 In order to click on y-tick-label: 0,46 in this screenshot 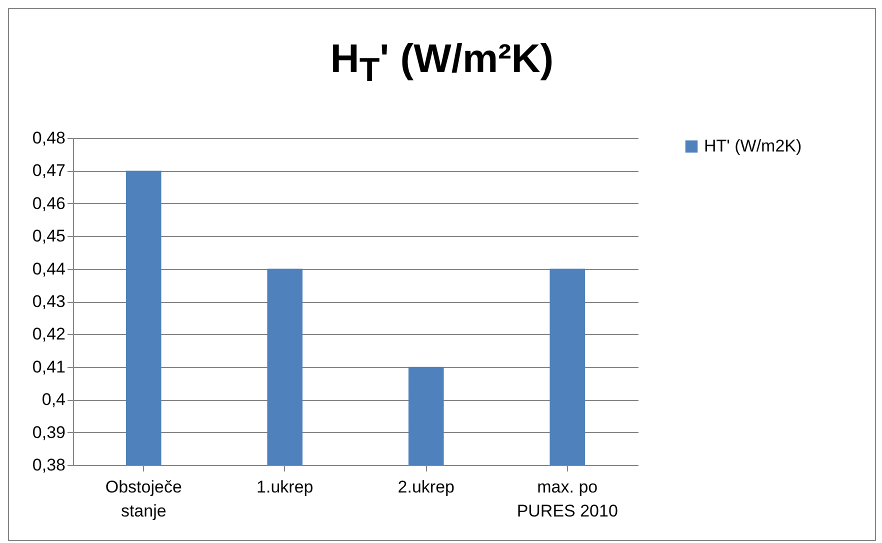, I will do `click(49, 203)`.